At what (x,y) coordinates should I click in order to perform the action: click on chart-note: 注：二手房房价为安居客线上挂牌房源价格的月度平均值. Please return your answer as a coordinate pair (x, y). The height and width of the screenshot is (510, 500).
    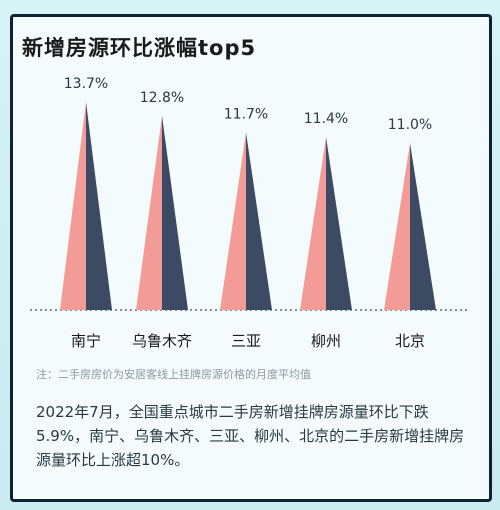
    Looking at the image, I should click on (173, 374).